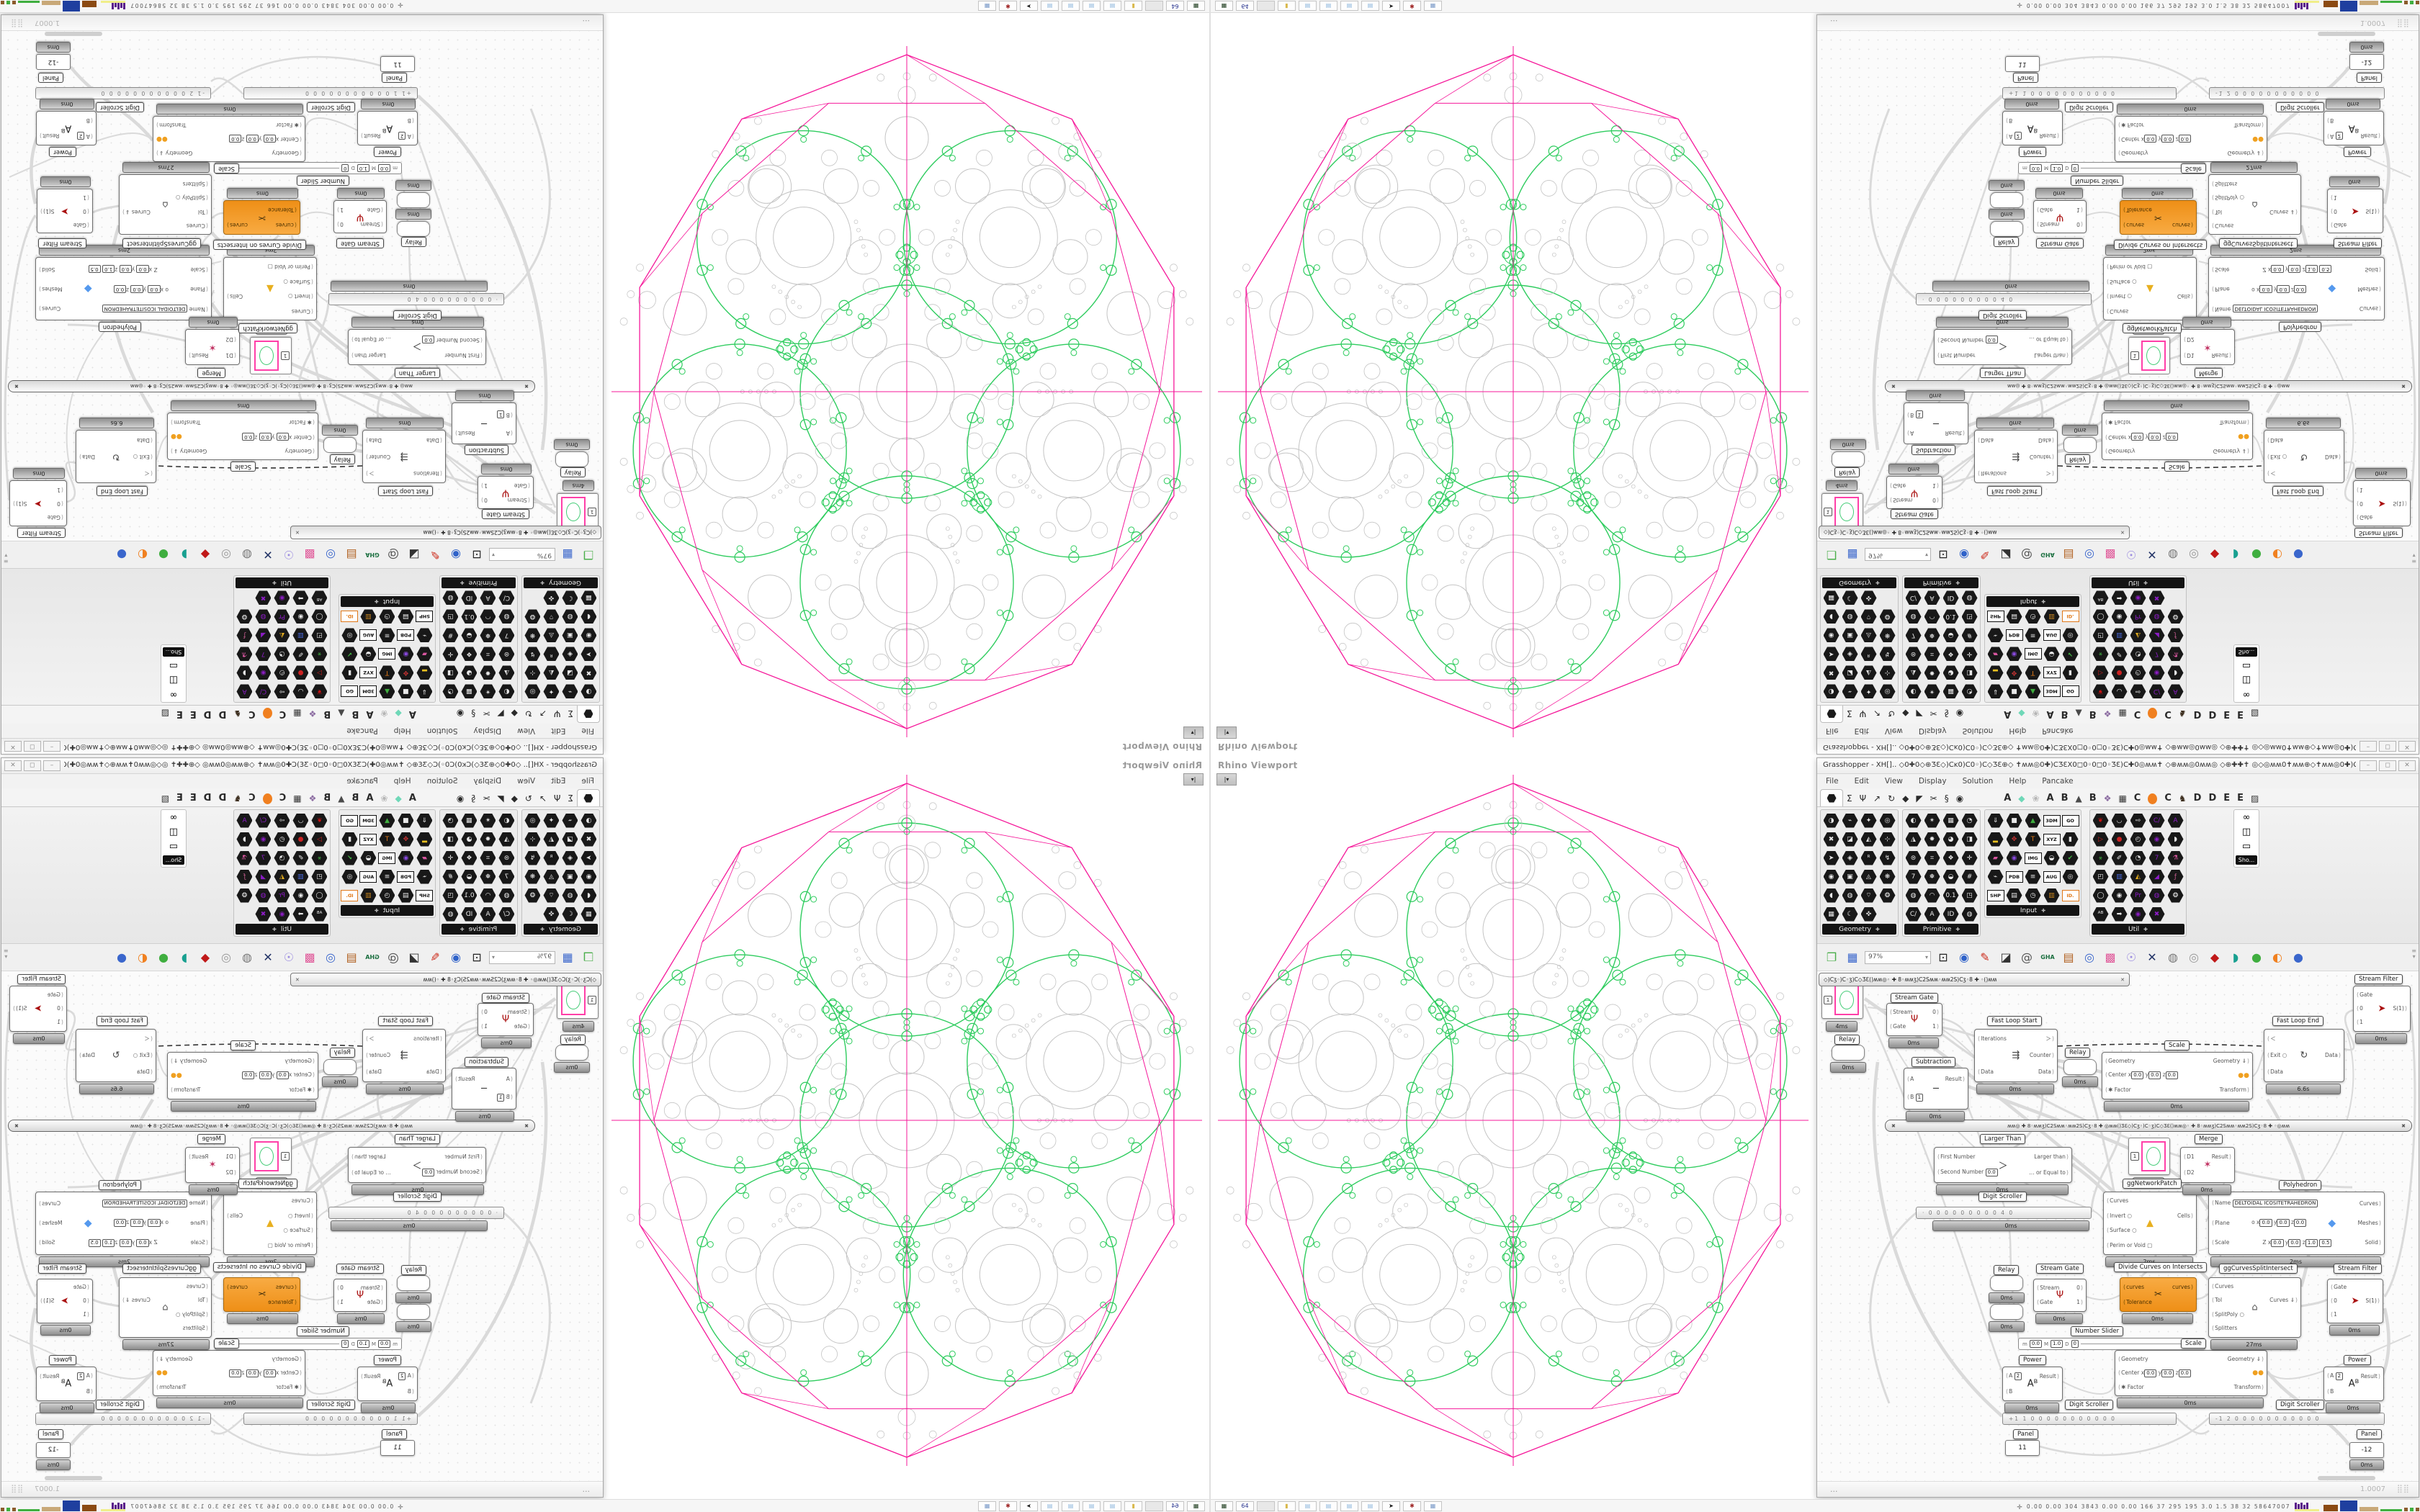 The width and height of the screenshot is (2420, 1512). I want to click on palette-icon: ◢, so click(263, 635).